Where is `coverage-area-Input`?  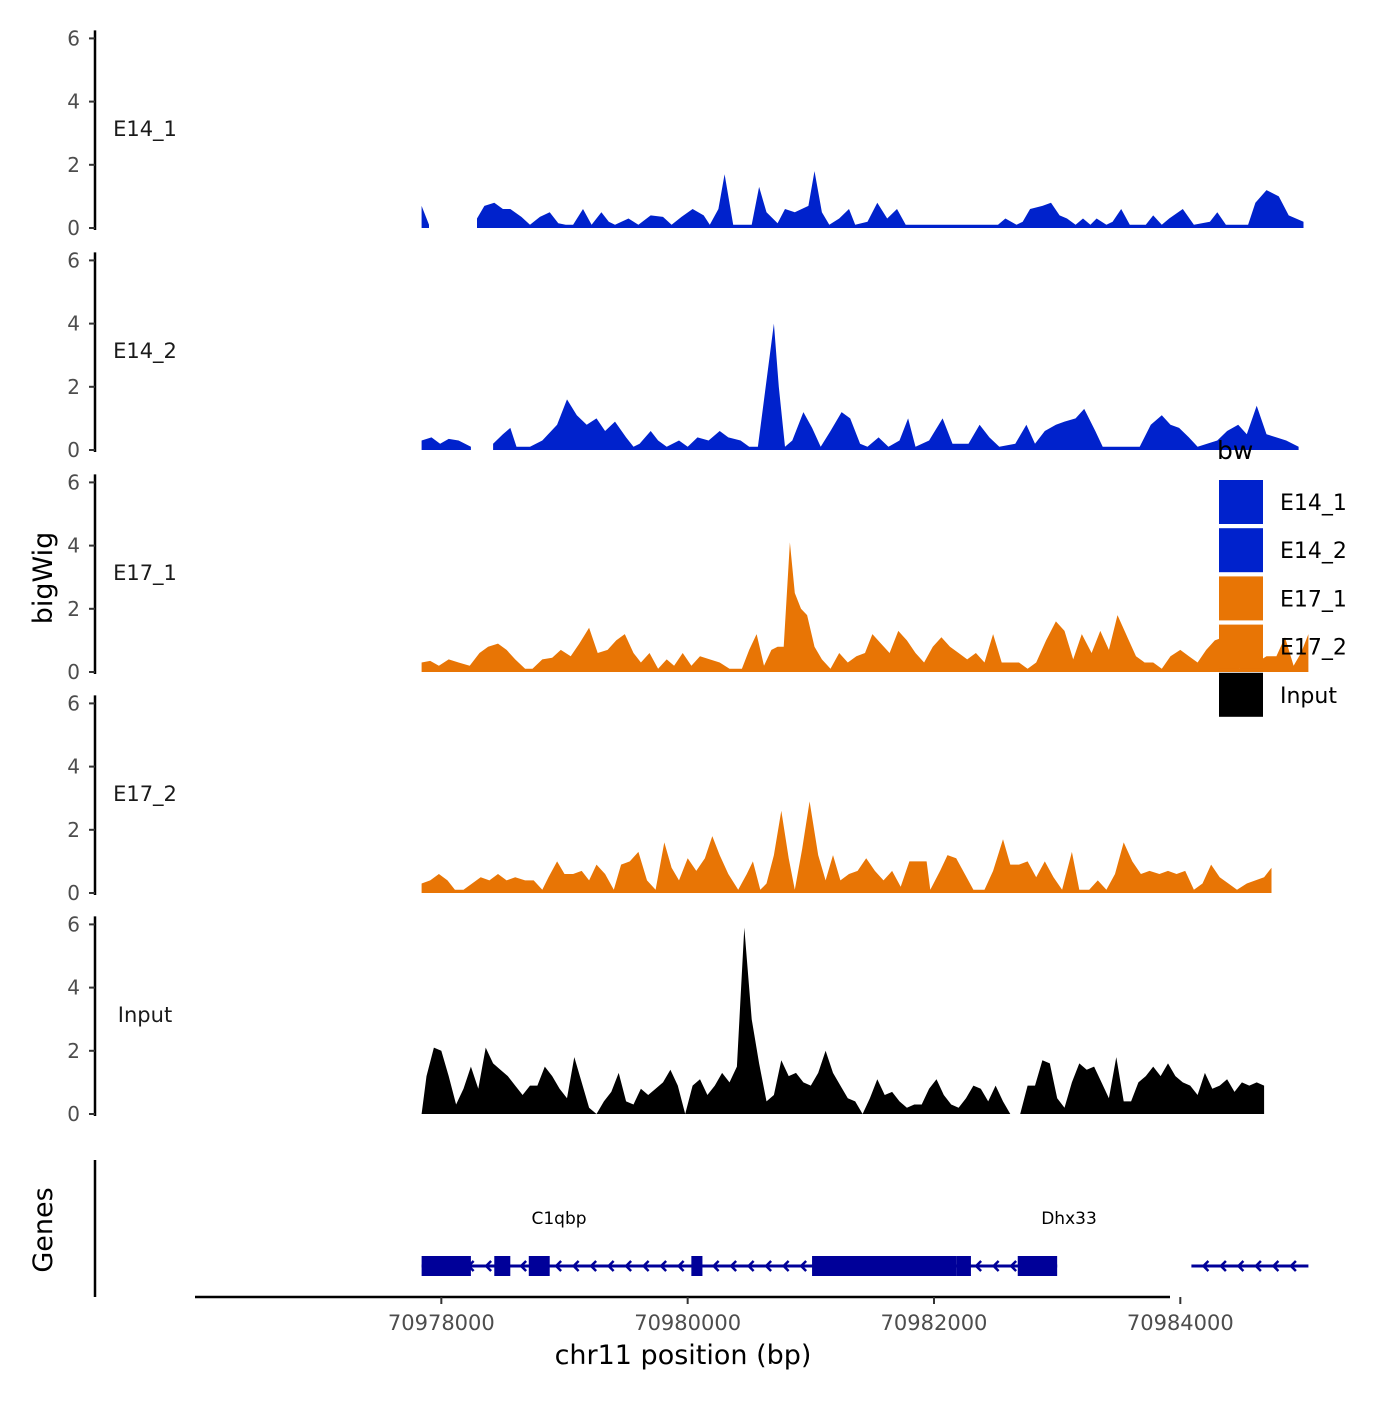 coverage-area-Input is located at coordinates (843, 1020).